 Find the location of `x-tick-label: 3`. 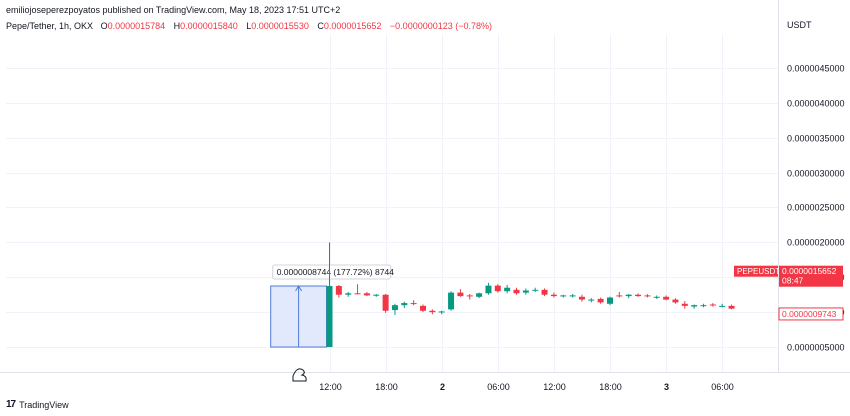

x-tick-label: 3 is located at coordinates (666, 387).